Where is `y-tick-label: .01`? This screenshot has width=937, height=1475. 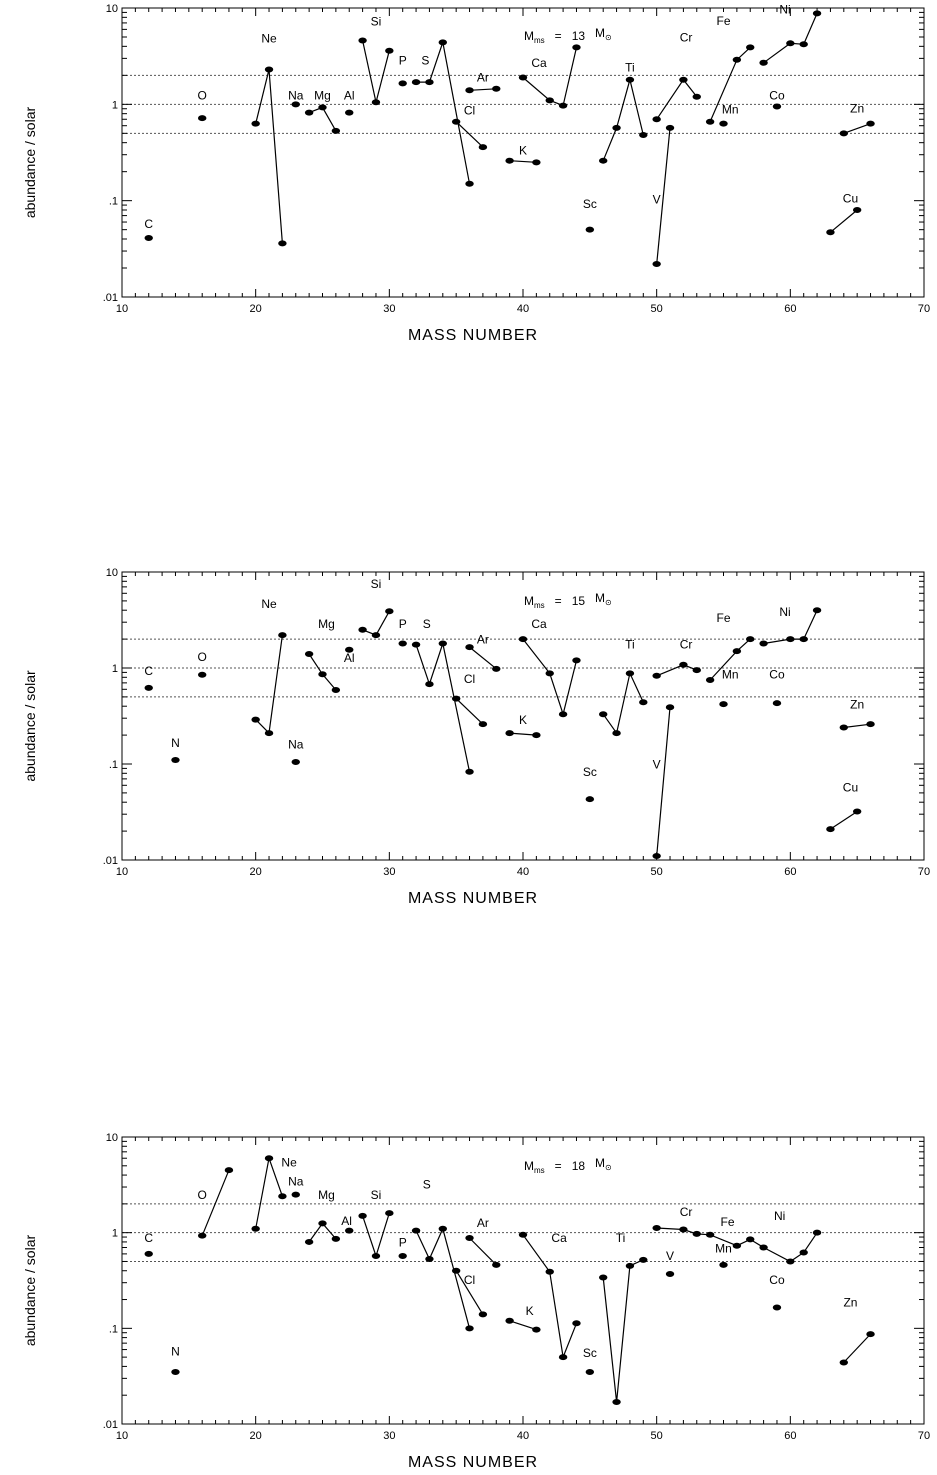 y-tick-label: .01 is located at coordinates (110, 1425).